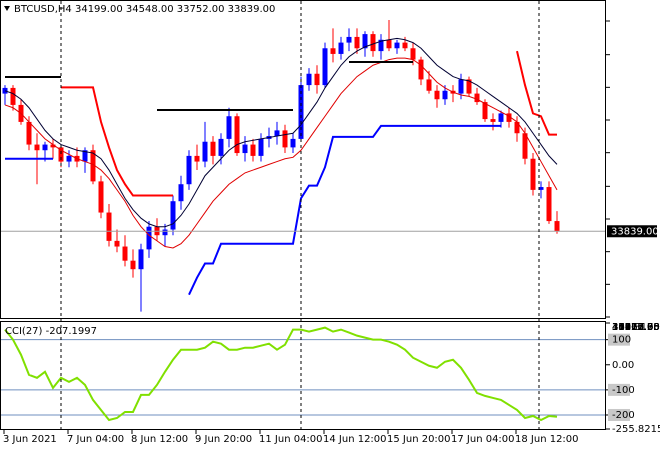 The width and height of the screenshot is (660, 450). I want to click on y-tick-label: -200, so click(623, 415).